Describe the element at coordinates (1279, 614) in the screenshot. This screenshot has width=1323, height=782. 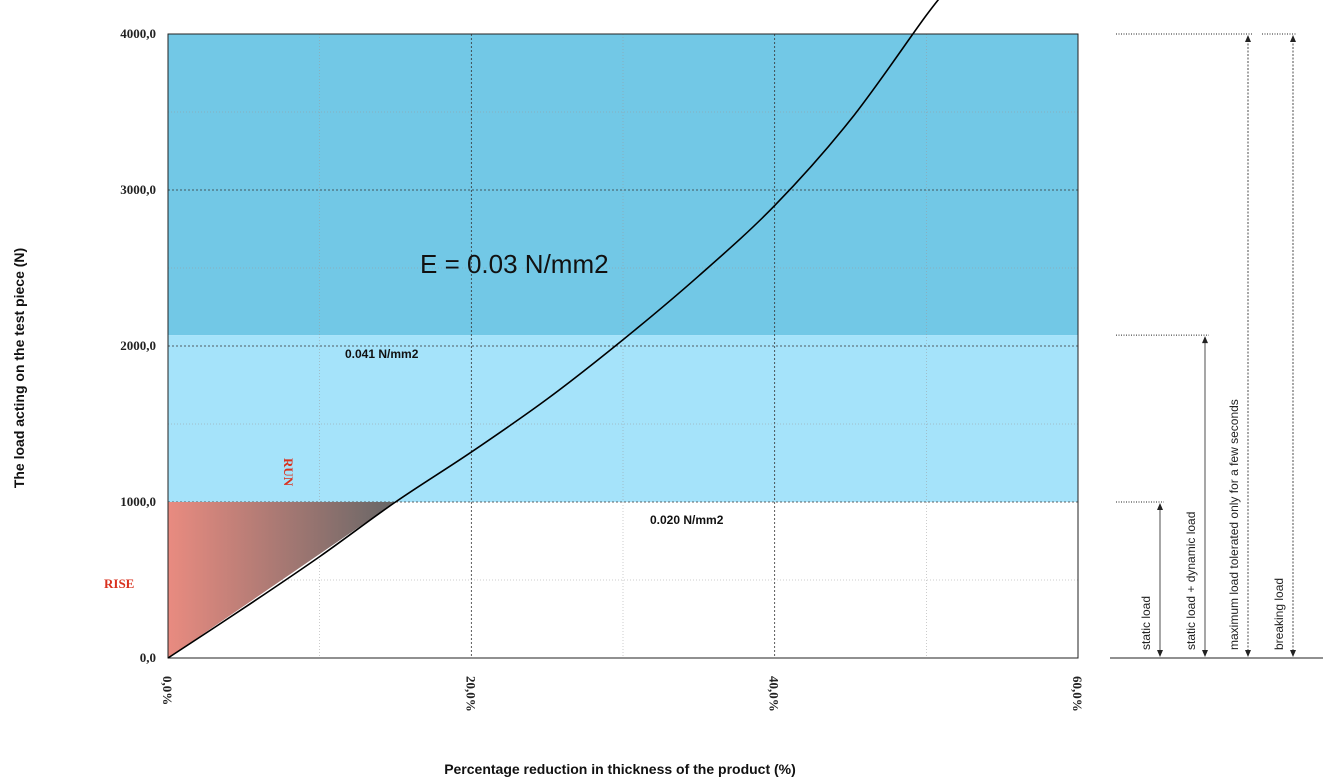
I see `load-level-label: breaking load` at that location.